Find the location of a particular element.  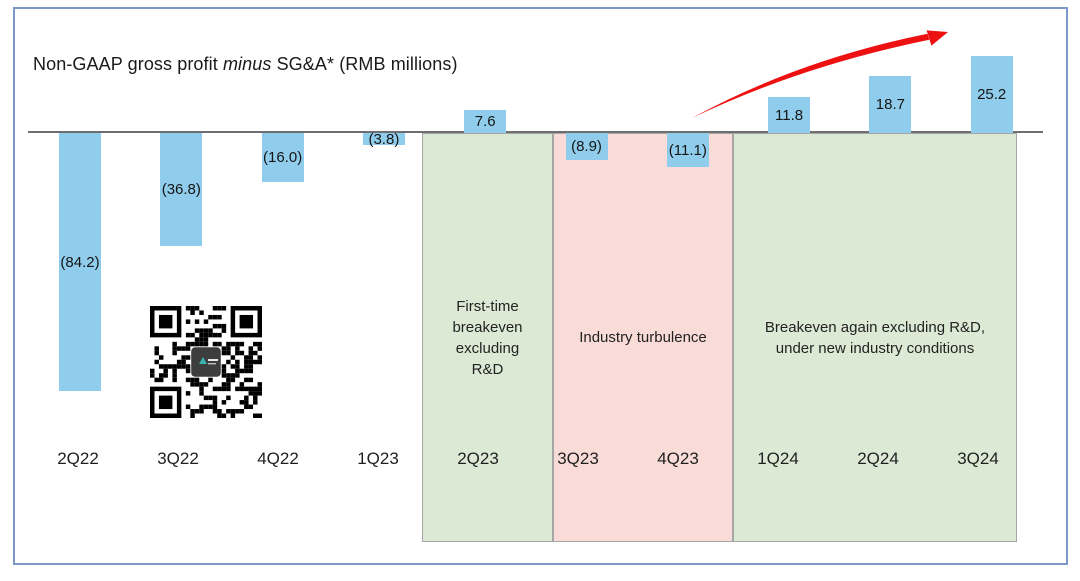

bar-4Q23 is located at coordinates (687, 150).